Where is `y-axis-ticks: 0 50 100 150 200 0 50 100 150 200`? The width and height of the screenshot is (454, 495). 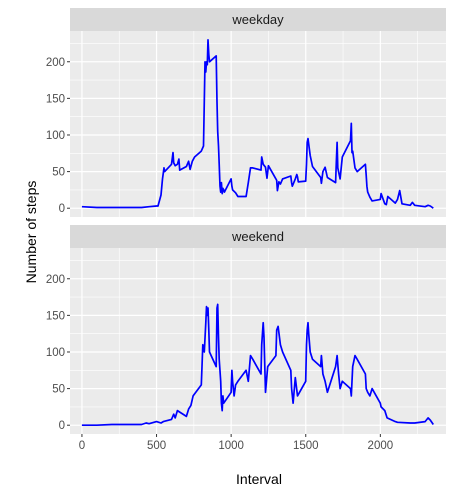 y-axis-ticks: 0 50 100 150 200 0 50 100 150 200 is located at coordinates (58, 244).